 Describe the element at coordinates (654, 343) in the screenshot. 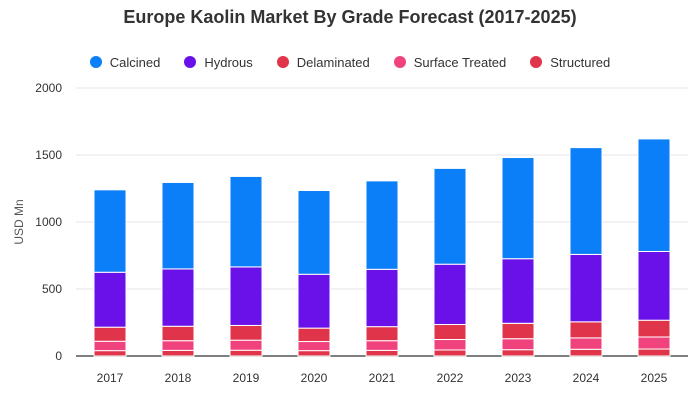

I see `bar-surface-treated-2025` at that location.